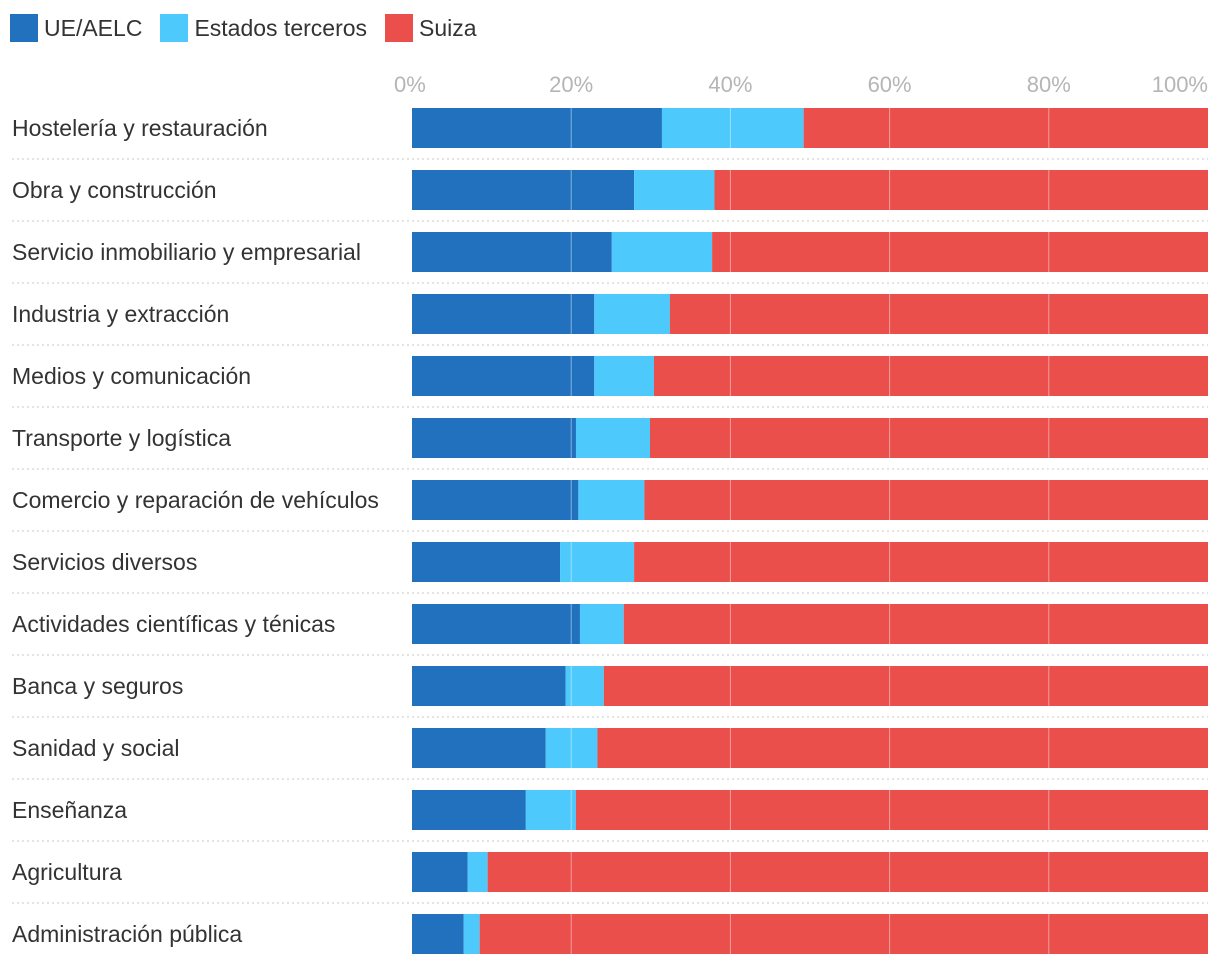 This screenshot has width=1220, height=964. What do you see at coordinates (448, 27) in the screenshot?
I see `legend-label-suiza: Suiza` at bounding box center [448, 27].